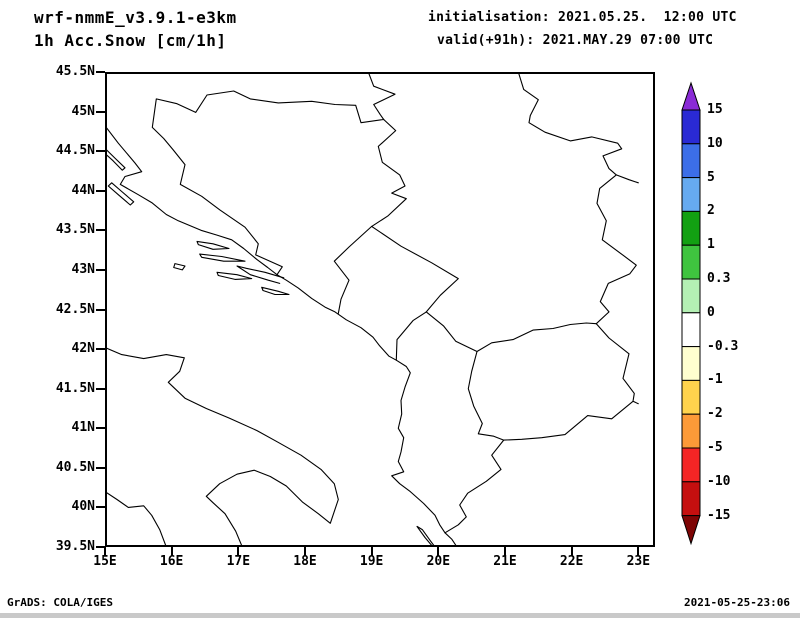 The width and height of the screenshot is (800, 618). What do you see at coordinates (575, 40) in the screenshot?
I see `valid-time-label: valid(+91h): 2021.MAY.29 07:00 UTC` at bounding box center [575, 40].